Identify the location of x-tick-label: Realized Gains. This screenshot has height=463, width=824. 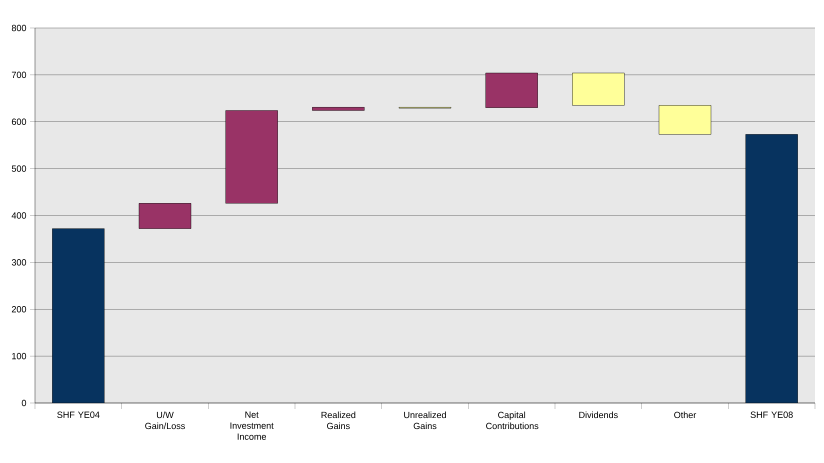
(339, 421).